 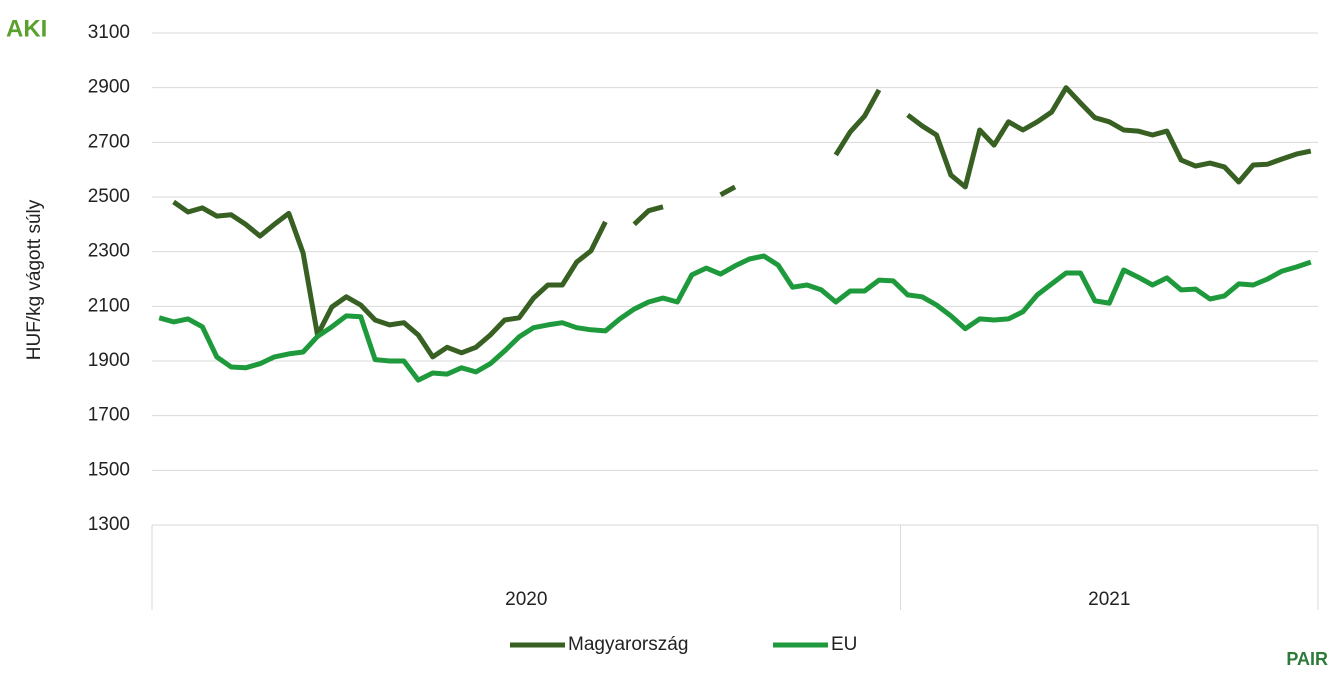 I want to click on logo: PAIR, so click(x=1307, y=659).